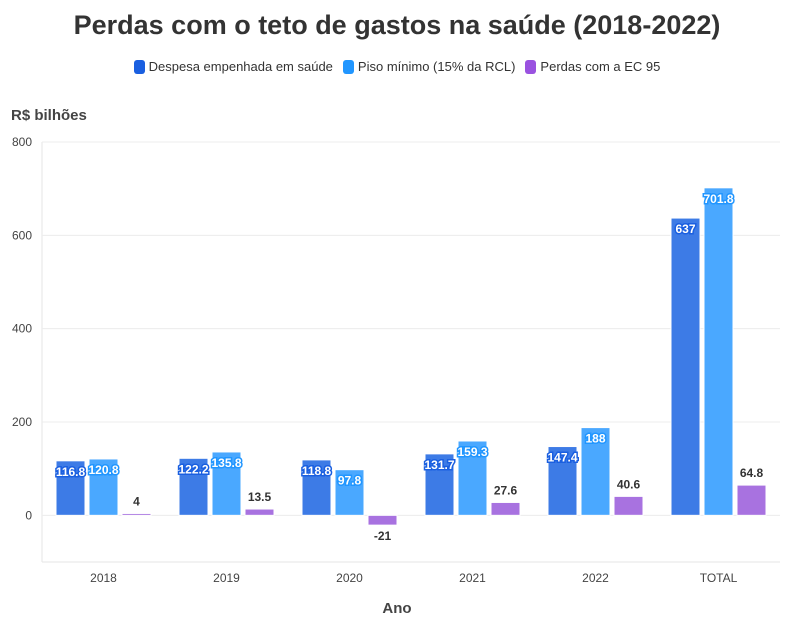 The height and width of the screenshot is (642, 794). What do you see at coordinates (22, 422) in the screenshot?
I see `y-tick-label: 200` at bounding box center [22, 422].